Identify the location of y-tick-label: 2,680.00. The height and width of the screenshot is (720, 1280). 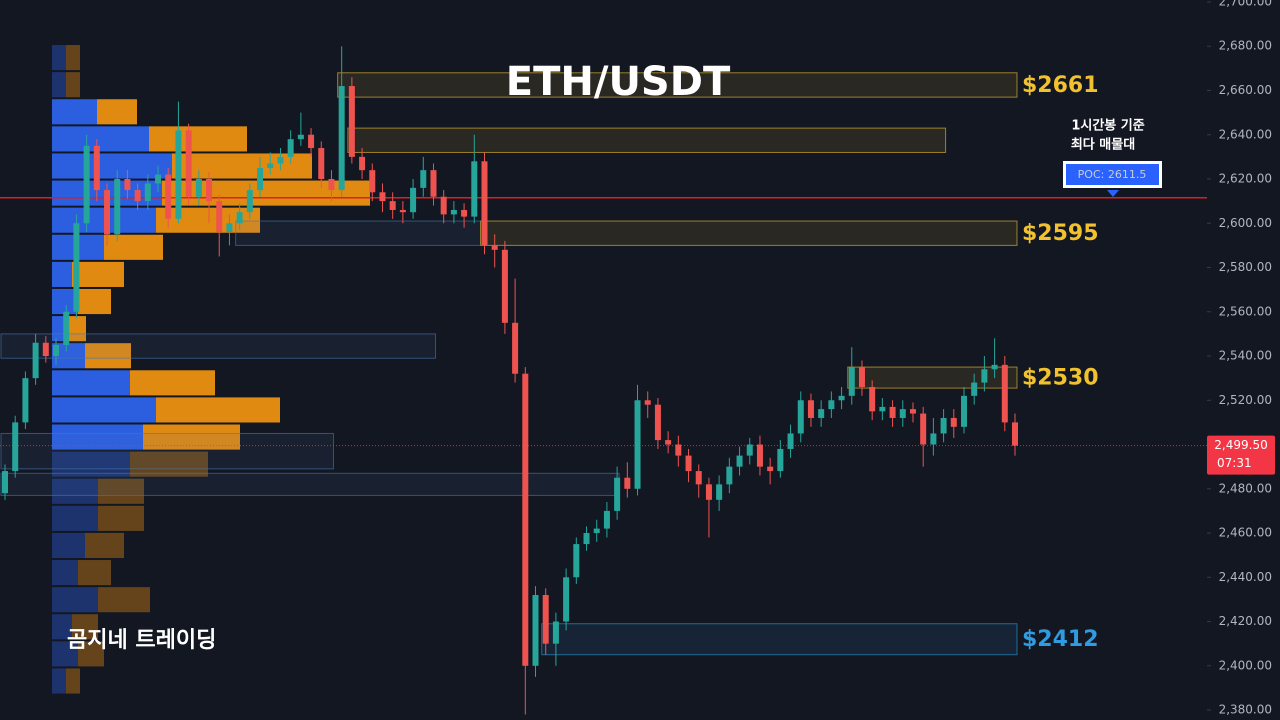
(1245, 46).